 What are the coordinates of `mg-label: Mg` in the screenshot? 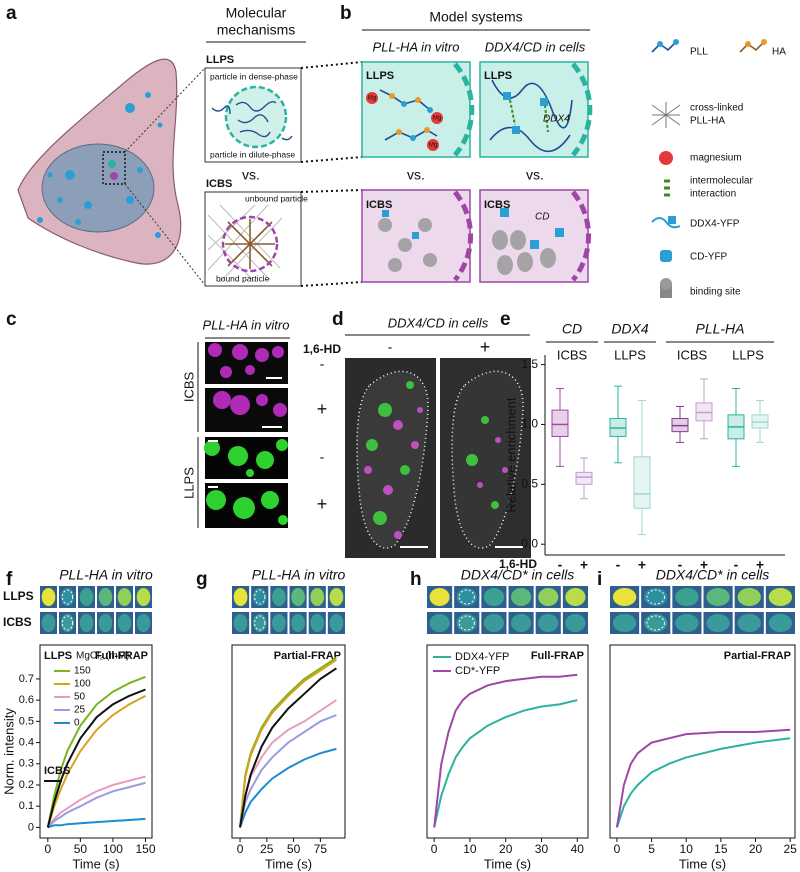 It's located at (372, 99).